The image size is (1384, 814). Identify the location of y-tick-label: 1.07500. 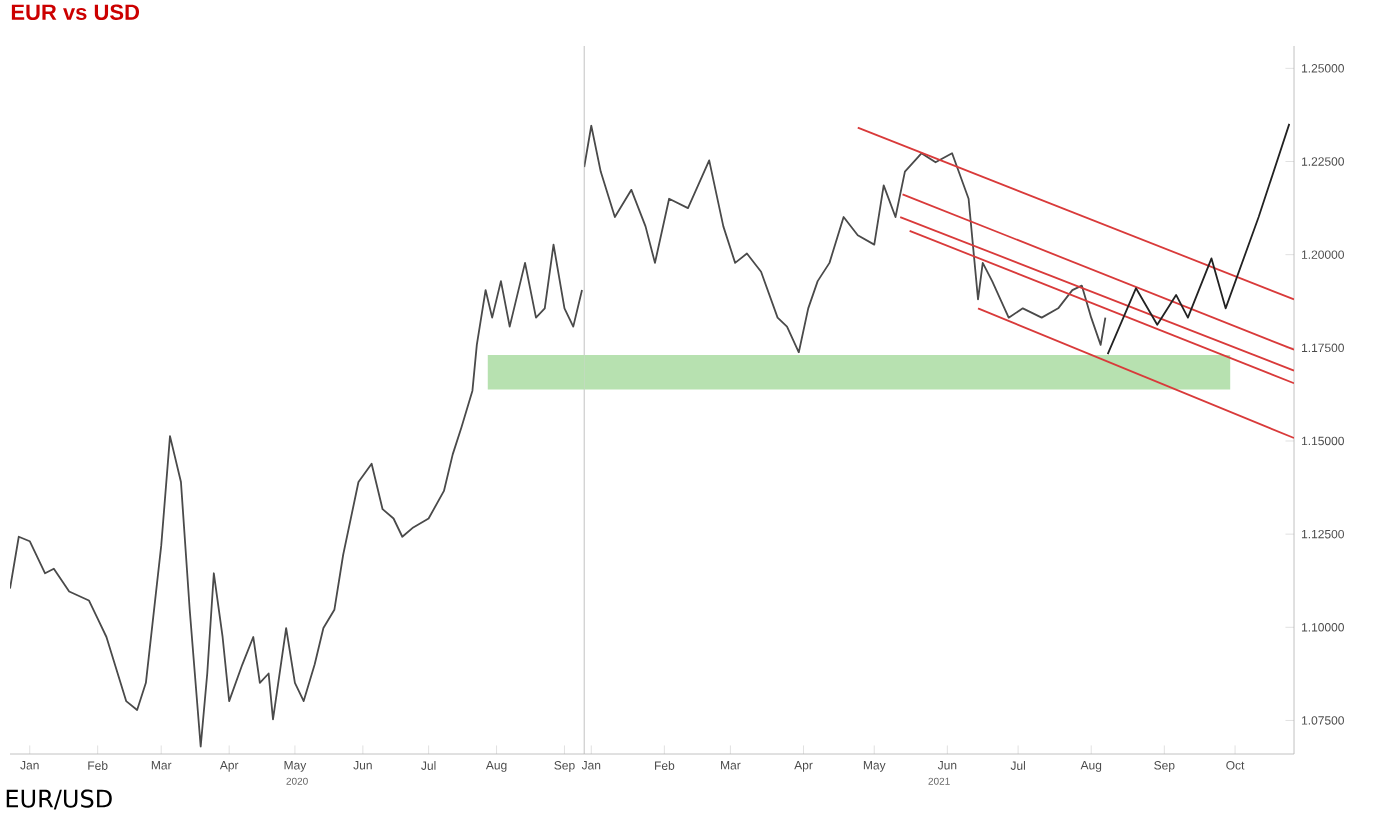
(1322, 720).